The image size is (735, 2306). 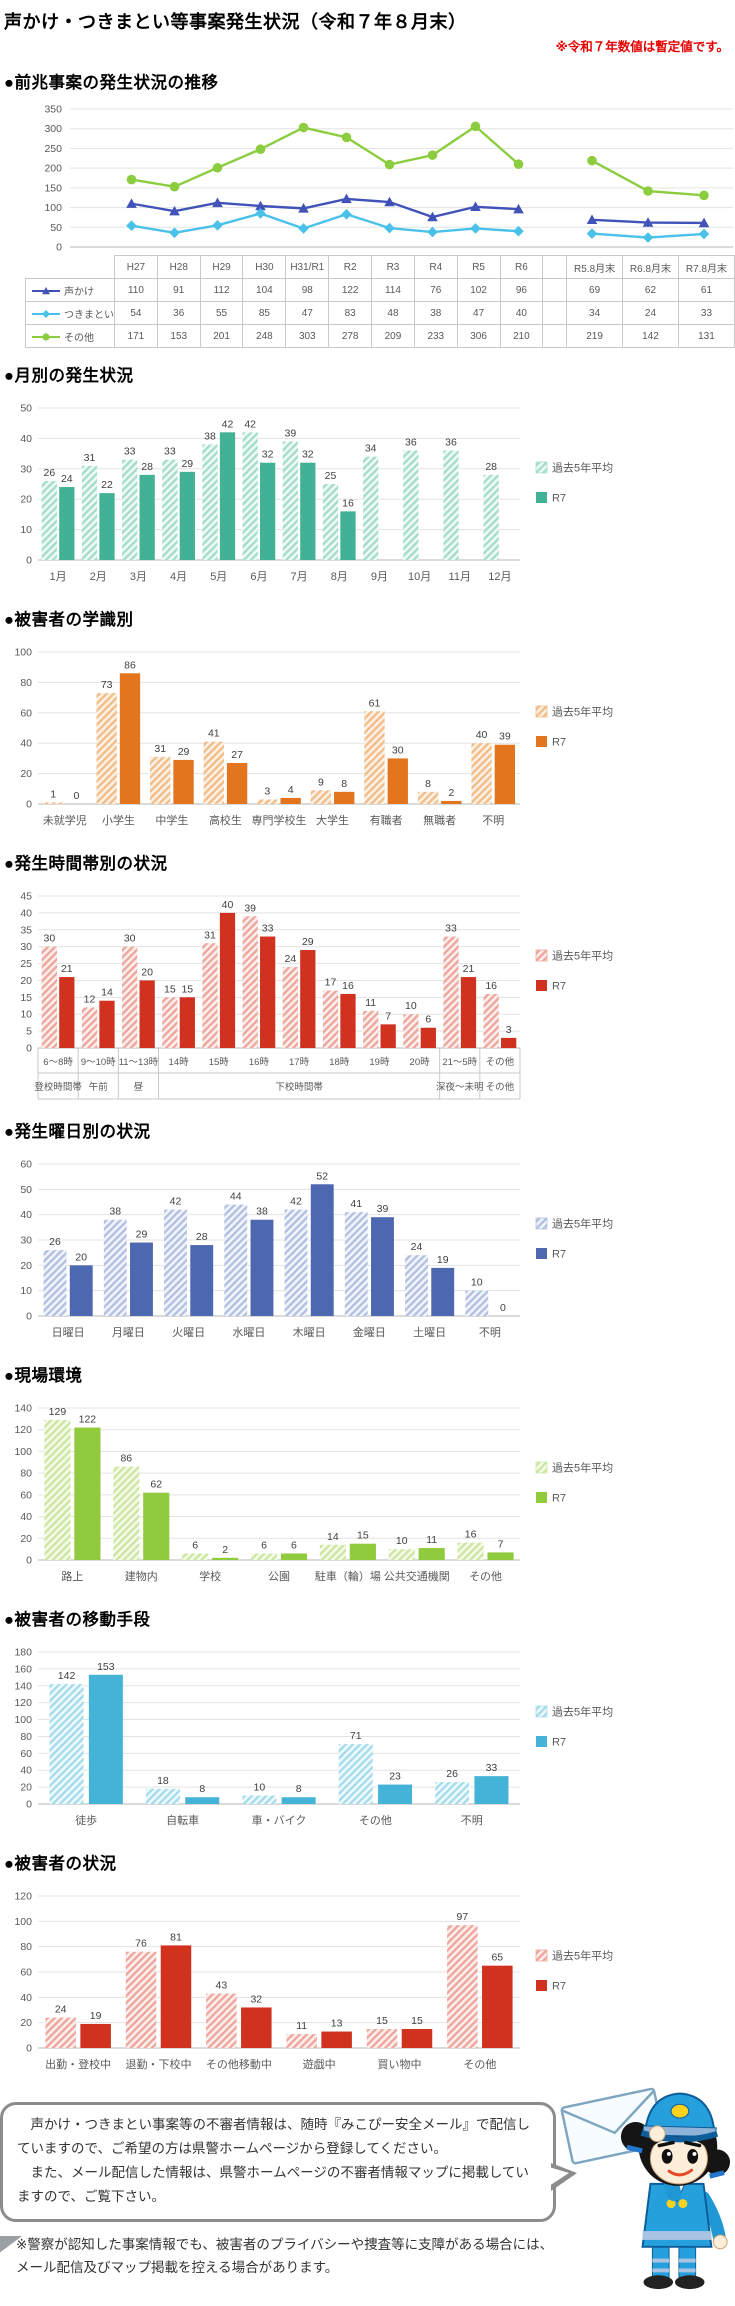 What do you see at coordinates (451, 443) in the screenshot?
I see `svg-text: 36` at bounding box center [451, 443].